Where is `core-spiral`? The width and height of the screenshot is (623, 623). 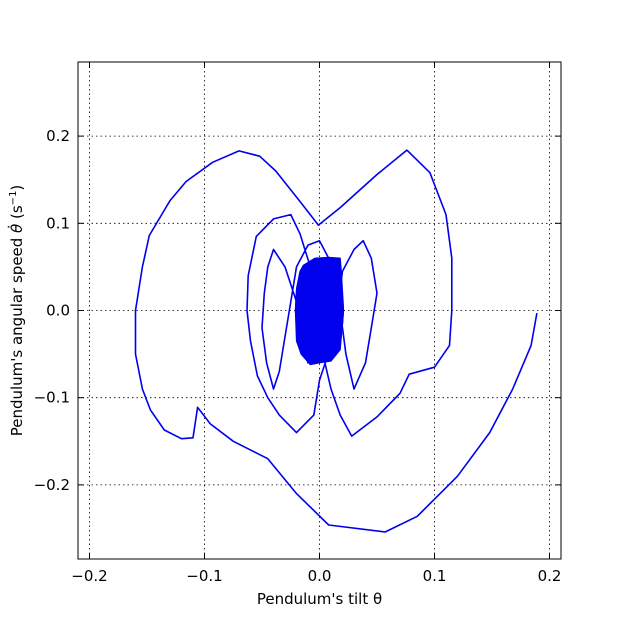 core-spiral is located at coordinates (319, 310).